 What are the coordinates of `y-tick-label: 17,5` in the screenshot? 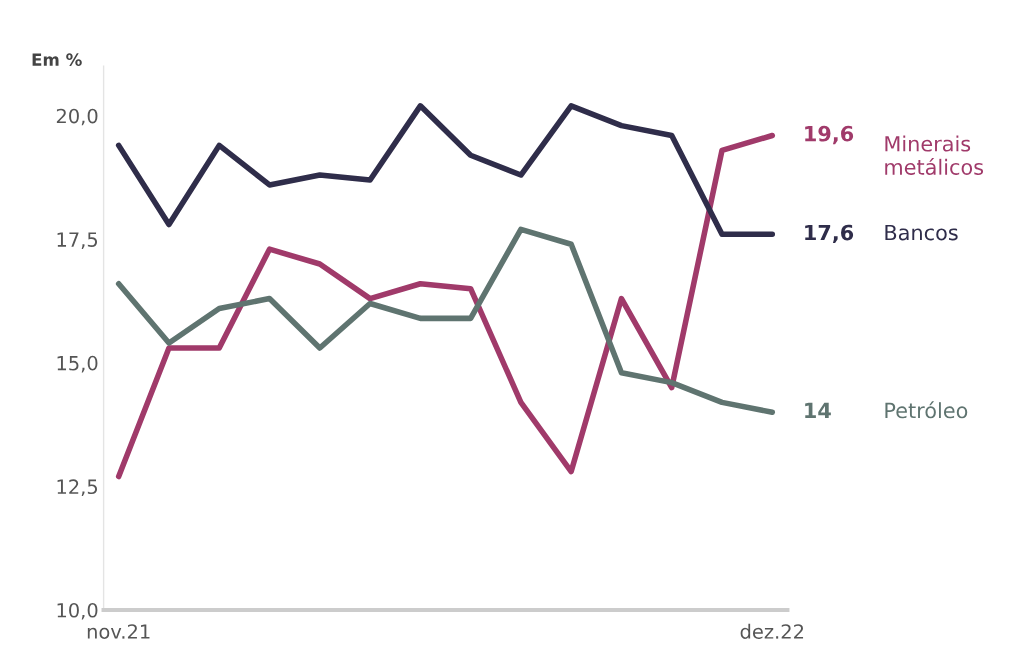 It's located at (77, 240).